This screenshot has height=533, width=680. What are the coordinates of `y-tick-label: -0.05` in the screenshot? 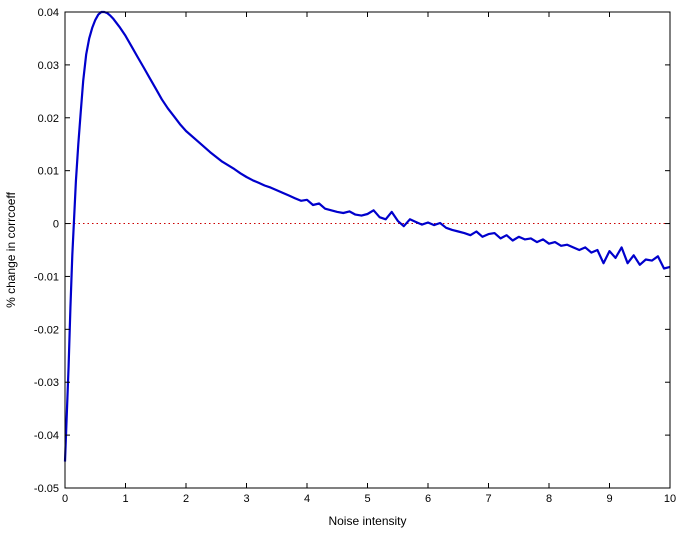 It's located at (46, 489).